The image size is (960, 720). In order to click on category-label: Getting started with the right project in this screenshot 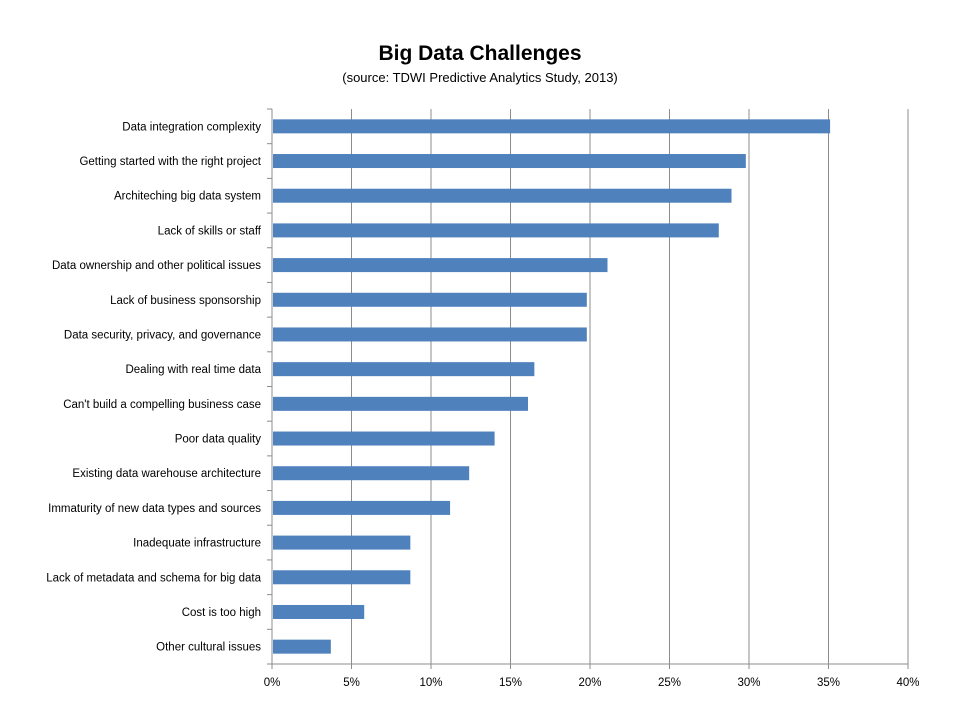, I will do `click(170, 162)`.